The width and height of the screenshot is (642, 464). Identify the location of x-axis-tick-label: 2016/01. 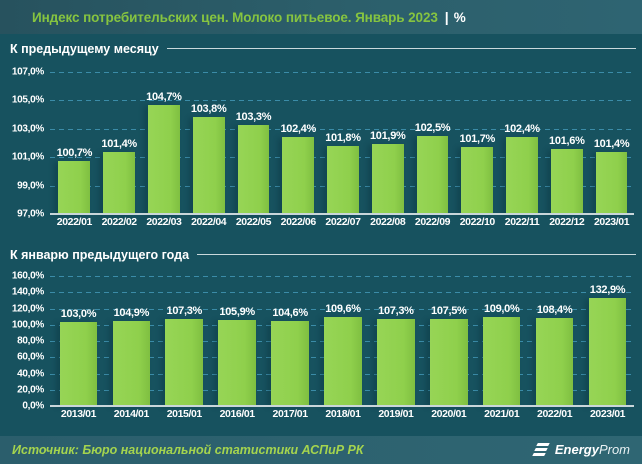
(237, 414).